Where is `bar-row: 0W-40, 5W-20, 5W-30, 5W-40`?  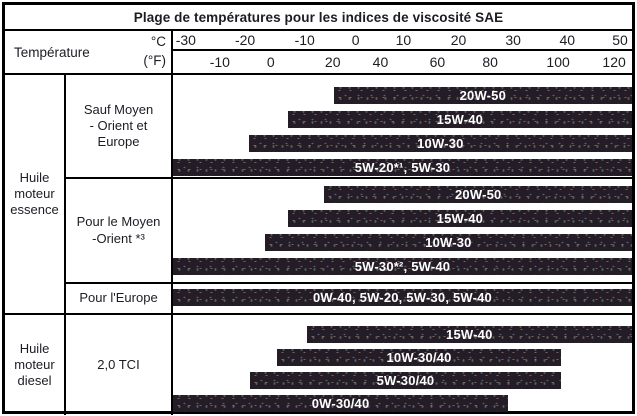 bar-row: 0W-40, 5W-20, 5W-30, 5W-40 is located at coordinates (402, 297).